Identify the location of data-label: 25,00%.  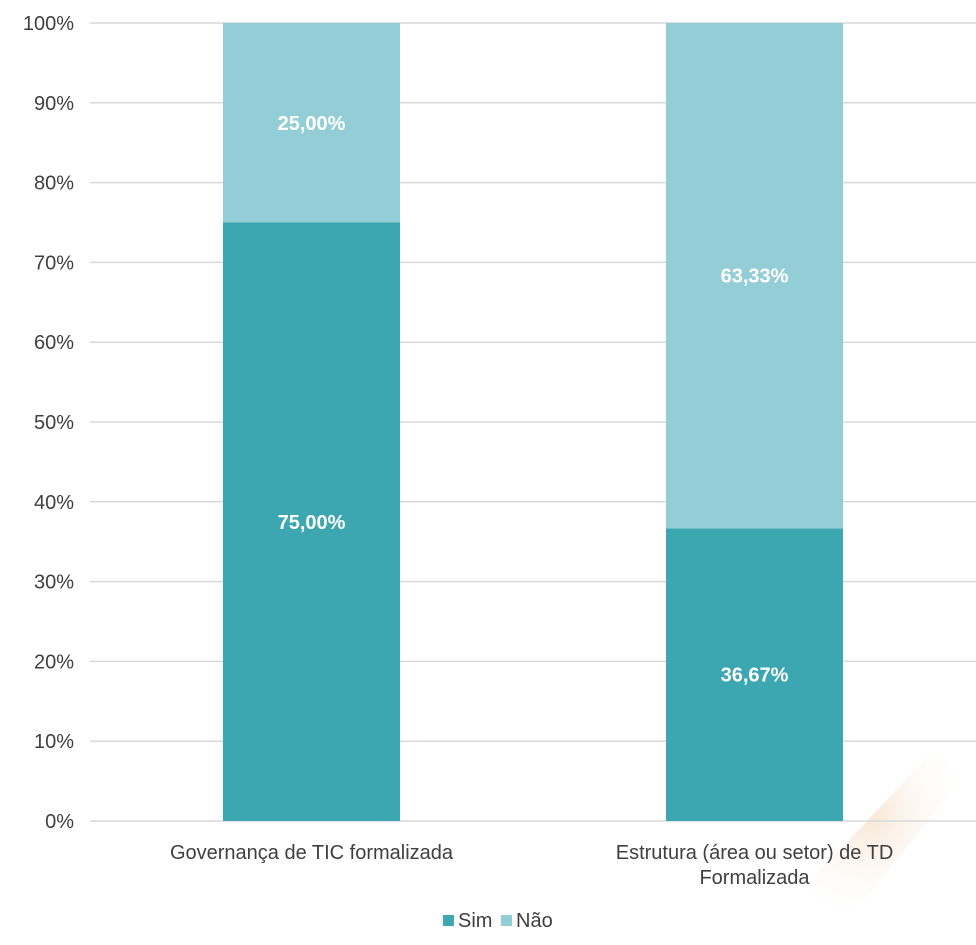
(312, 124).